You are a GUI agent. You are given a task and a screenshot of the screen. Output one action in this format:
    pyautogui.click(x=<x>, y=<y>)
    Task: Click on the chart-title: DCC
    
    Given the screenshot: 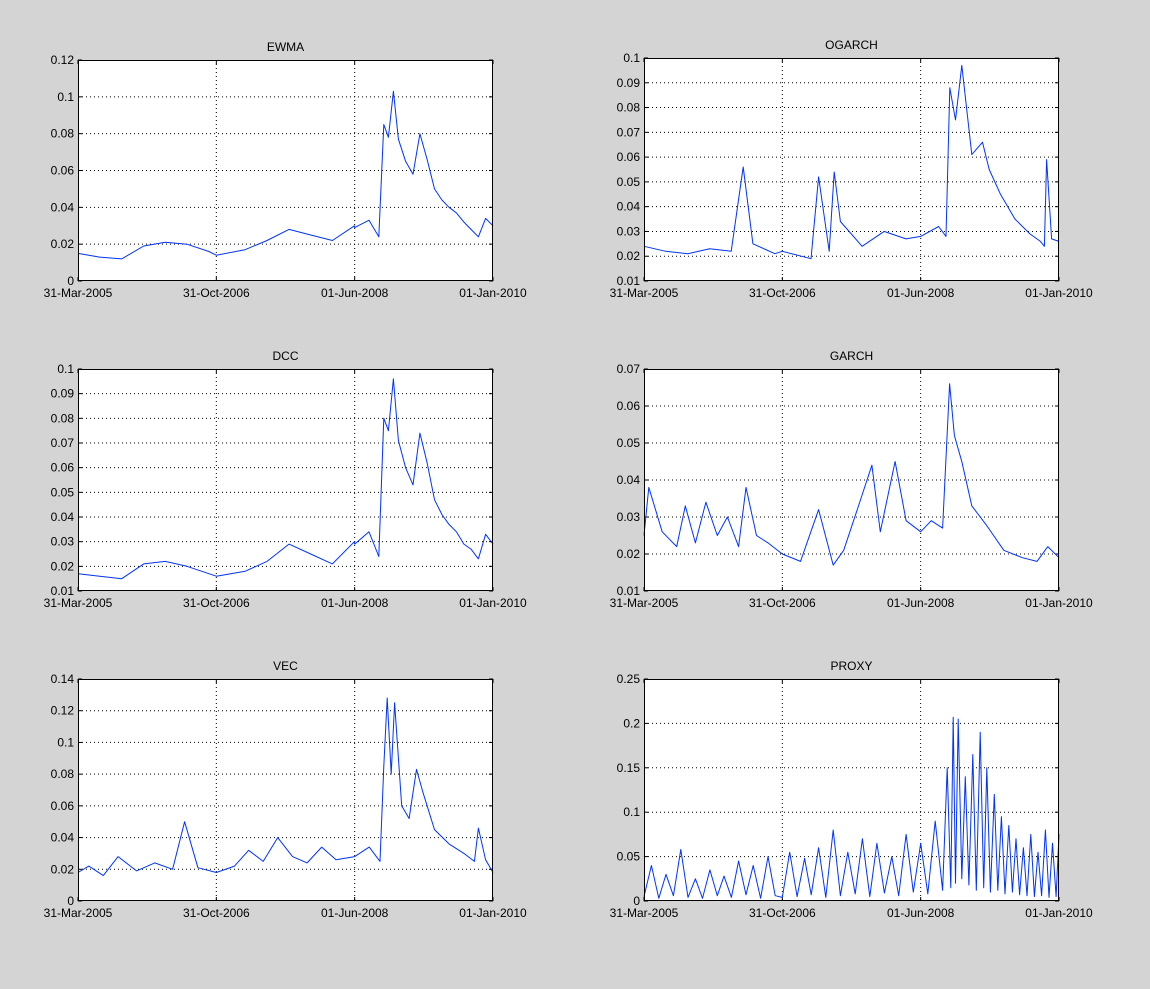 What is the action you would take?
    pyautogui.click(x=286, y=356)
    